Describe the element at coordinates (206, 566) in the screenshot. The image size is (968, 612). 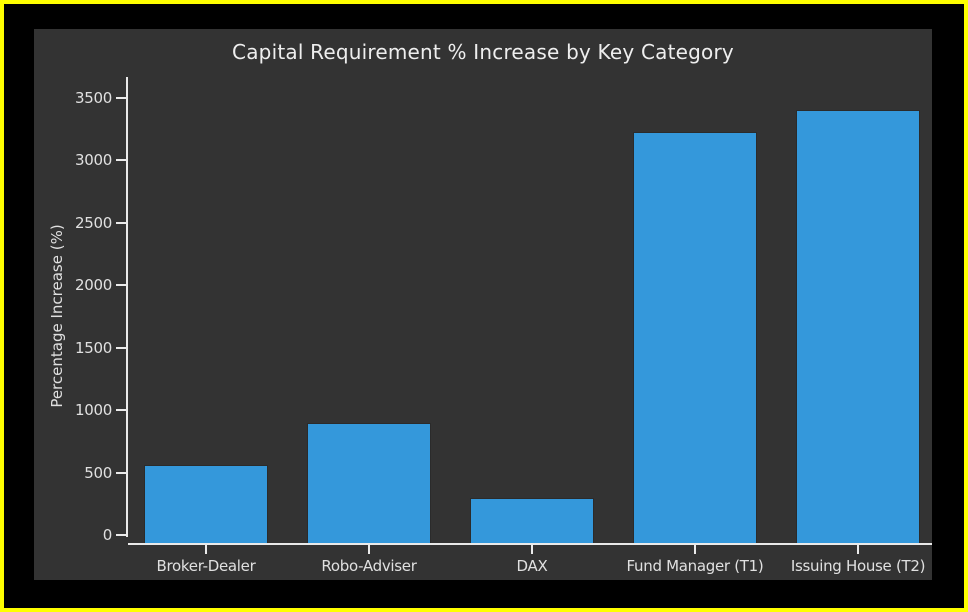
I see `x-tick-label: Broker-Dealer` at that location.